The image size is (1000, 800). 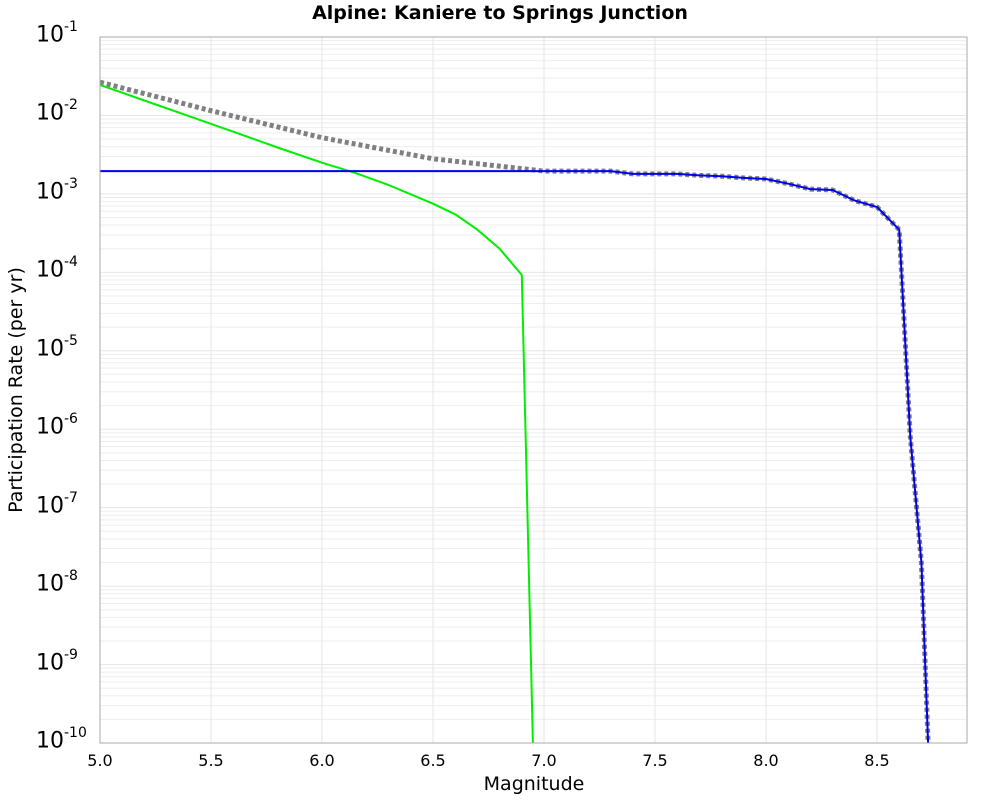 What do you see at coordinates (877, 760) in the screenshot?
I see `x-tick-label: 8.5` at bounding box center [877, 760].